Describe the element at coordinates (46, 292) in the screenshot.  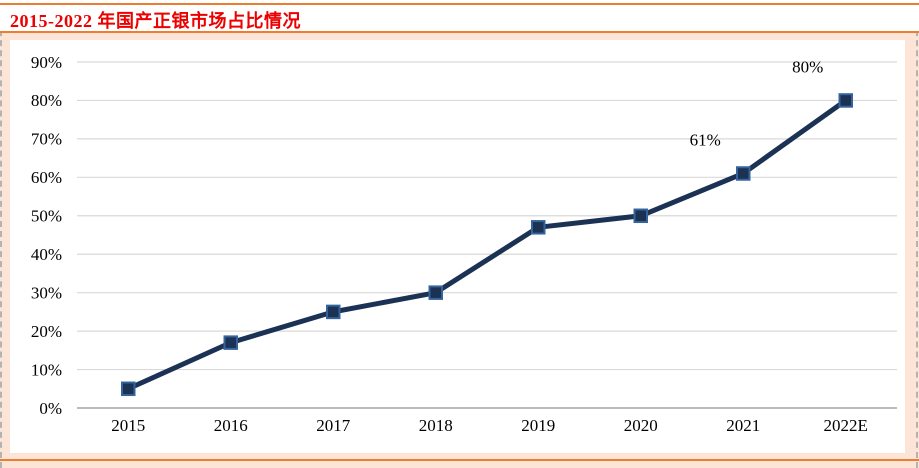
I see `y-tick-label: 30%` at that location.